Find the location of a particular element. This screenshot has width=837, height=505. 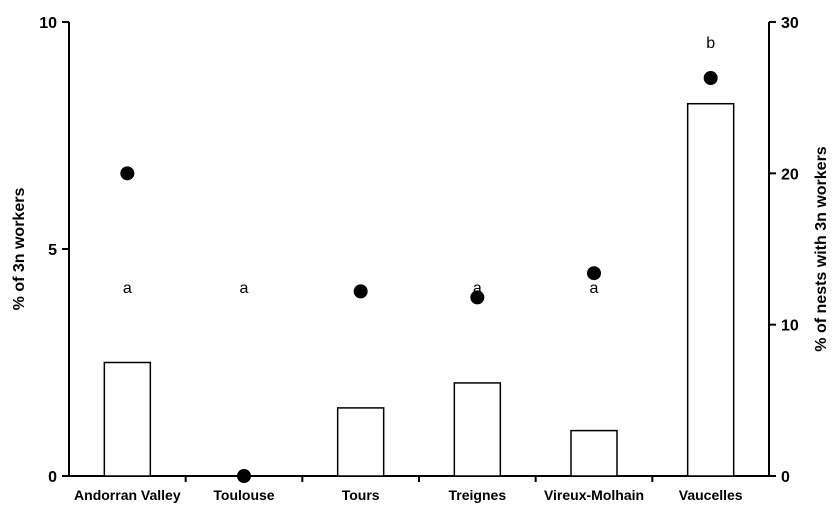

left-y-tick-label: 10 is located at coordinates (48, 23).